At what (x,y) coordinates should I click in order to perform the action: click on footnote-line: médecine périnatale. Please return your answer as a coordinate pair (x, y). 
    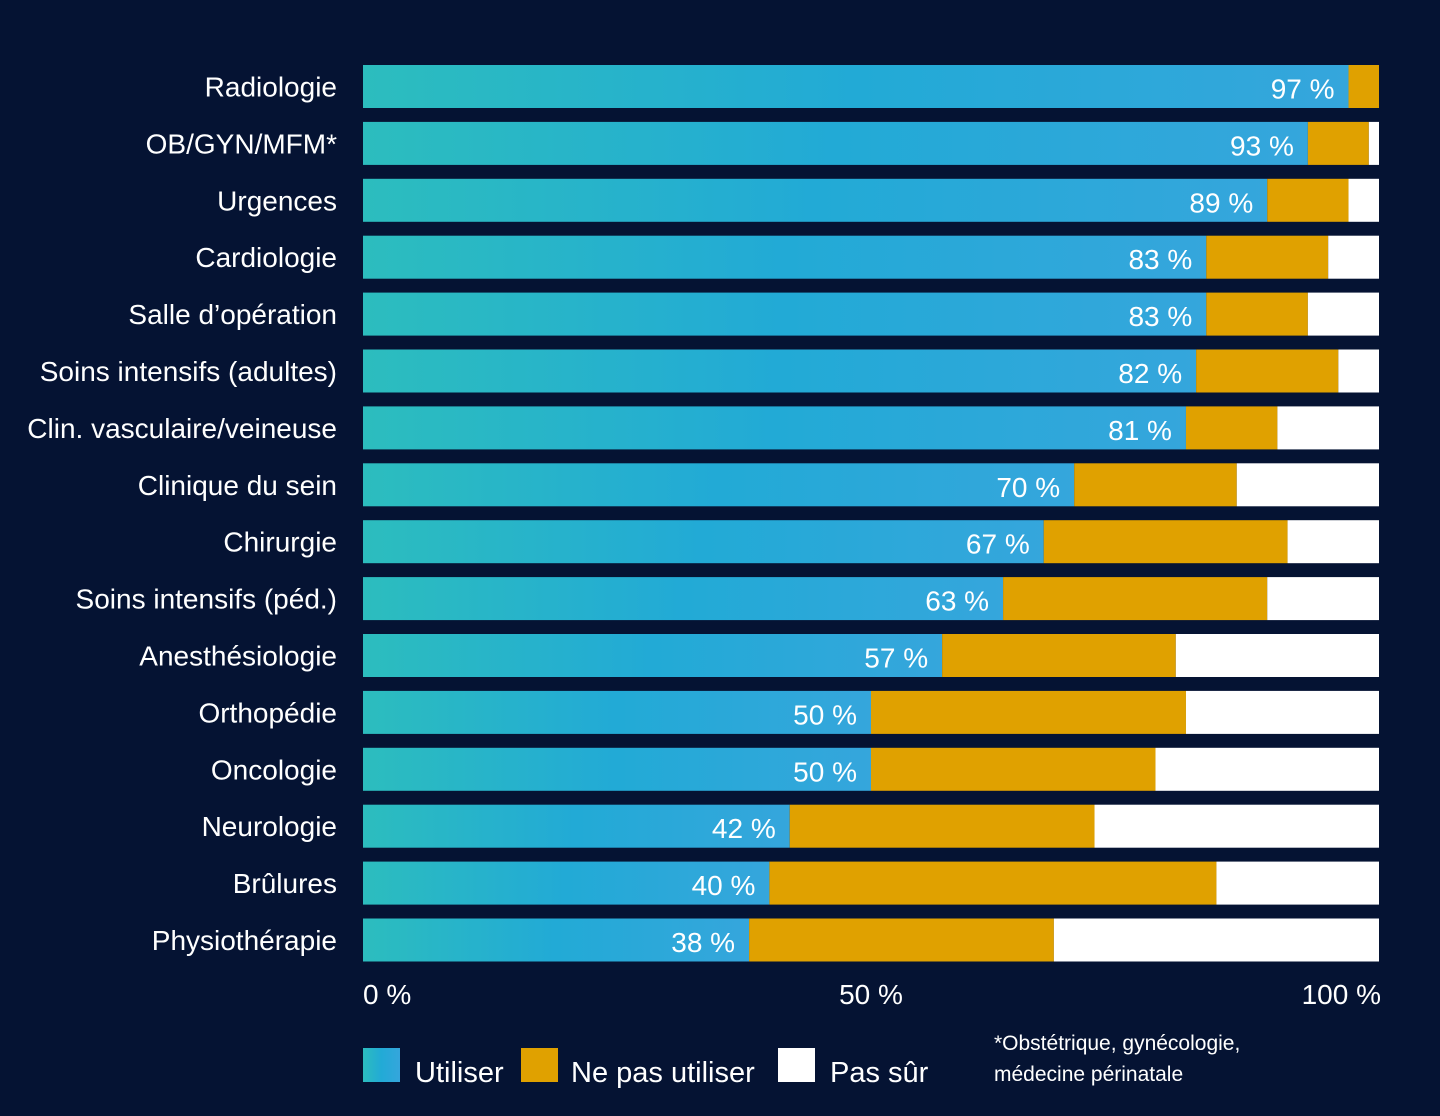
    Looking at the image, I should click on (1089, 1074).